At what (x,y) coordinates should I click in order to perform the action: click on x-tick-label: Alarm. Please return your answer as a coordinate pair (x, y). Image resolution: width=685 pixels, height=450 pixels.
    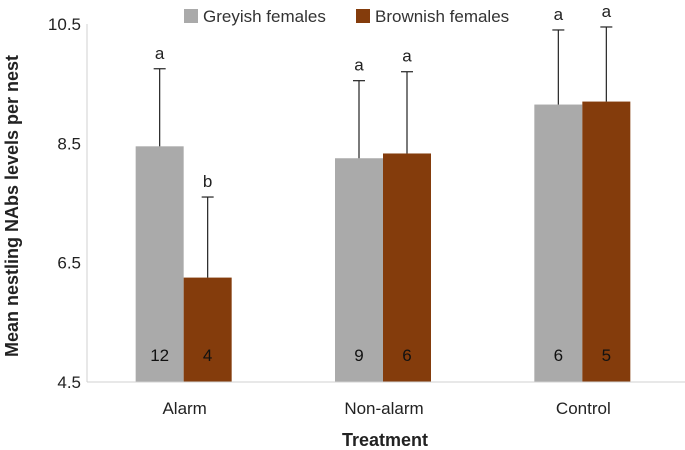
    Looking at the image, I should click on (184, 408).